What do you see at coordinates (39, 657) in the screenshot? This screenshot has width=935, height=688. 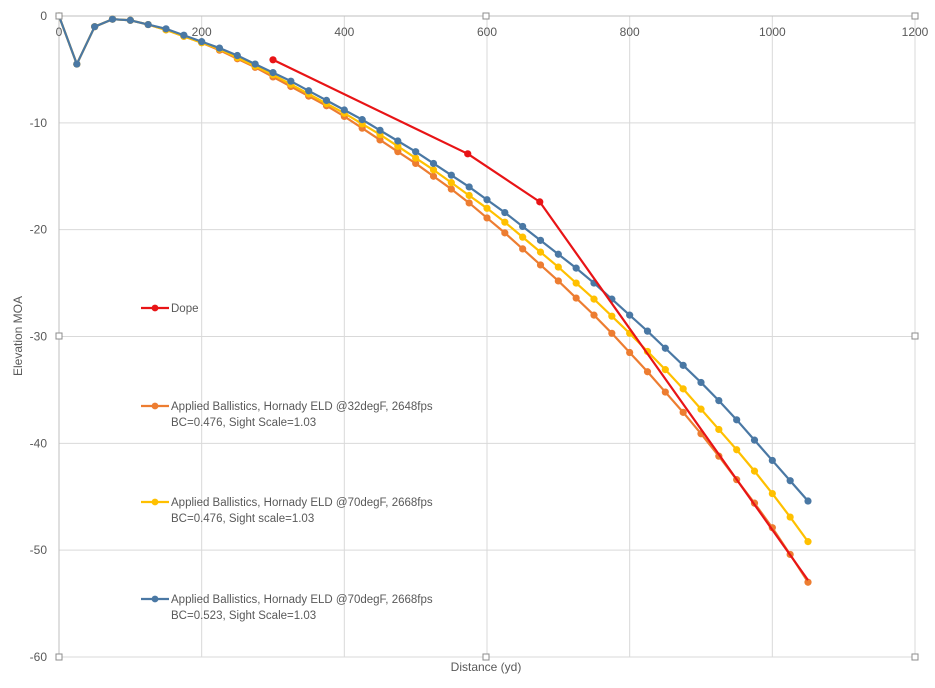 I see `y-tick-label: -60` at bounding box center [39, 657].